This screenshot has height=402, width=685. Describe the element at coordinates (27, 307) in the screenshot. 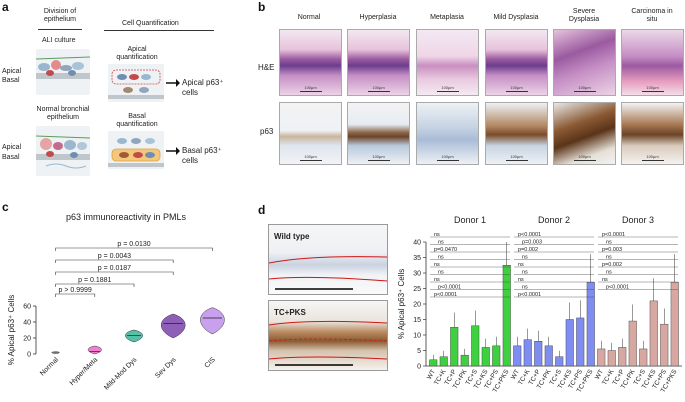

I see `y-tick-label: 60` at that location.